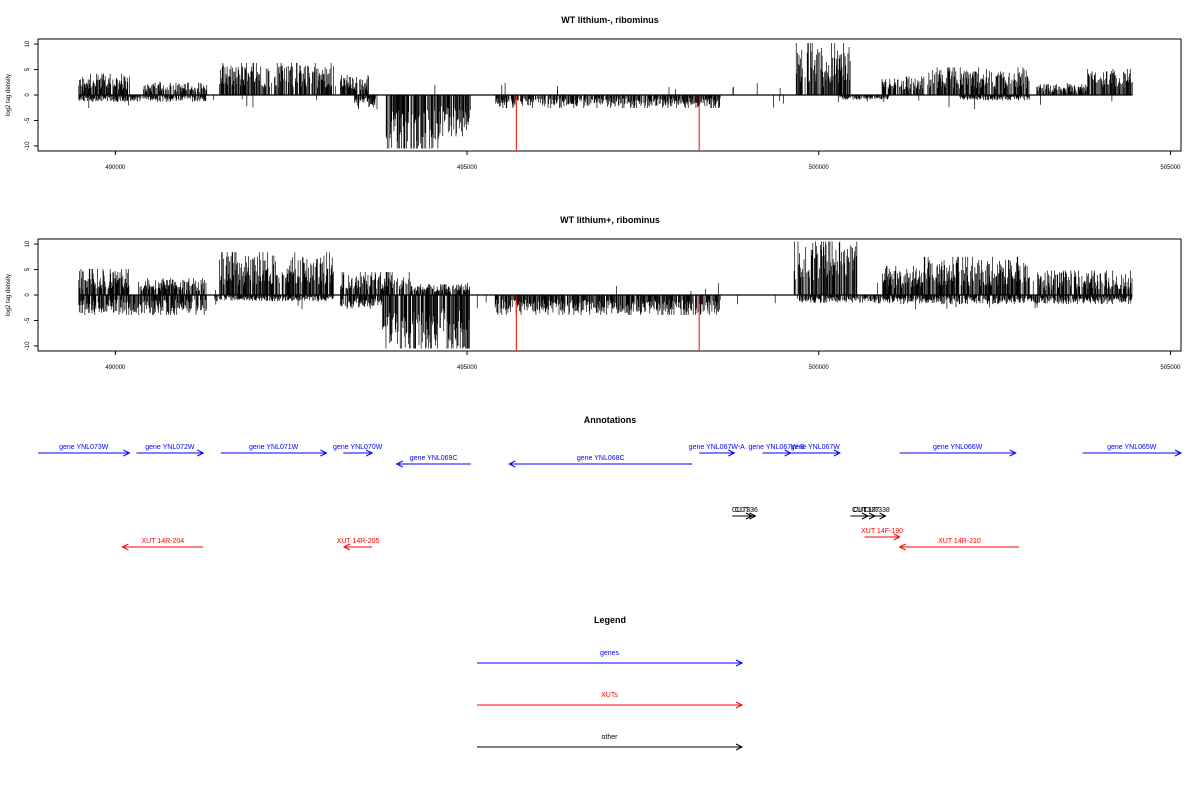 This screenshot has width=1200, height=800. I want to click on feature-label: XUT 14F-190, so click(882, 531).